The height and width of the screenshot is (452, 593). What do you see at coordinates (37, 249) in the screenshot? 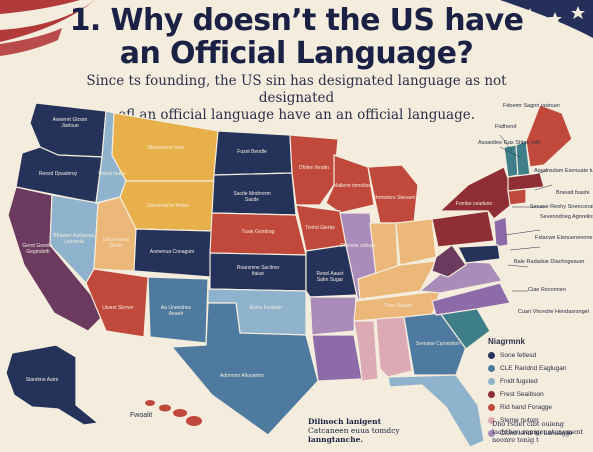
I see `state-label-ca: Gernt Gexnlo, Gegmdeth` at bounding box center [37, 249].